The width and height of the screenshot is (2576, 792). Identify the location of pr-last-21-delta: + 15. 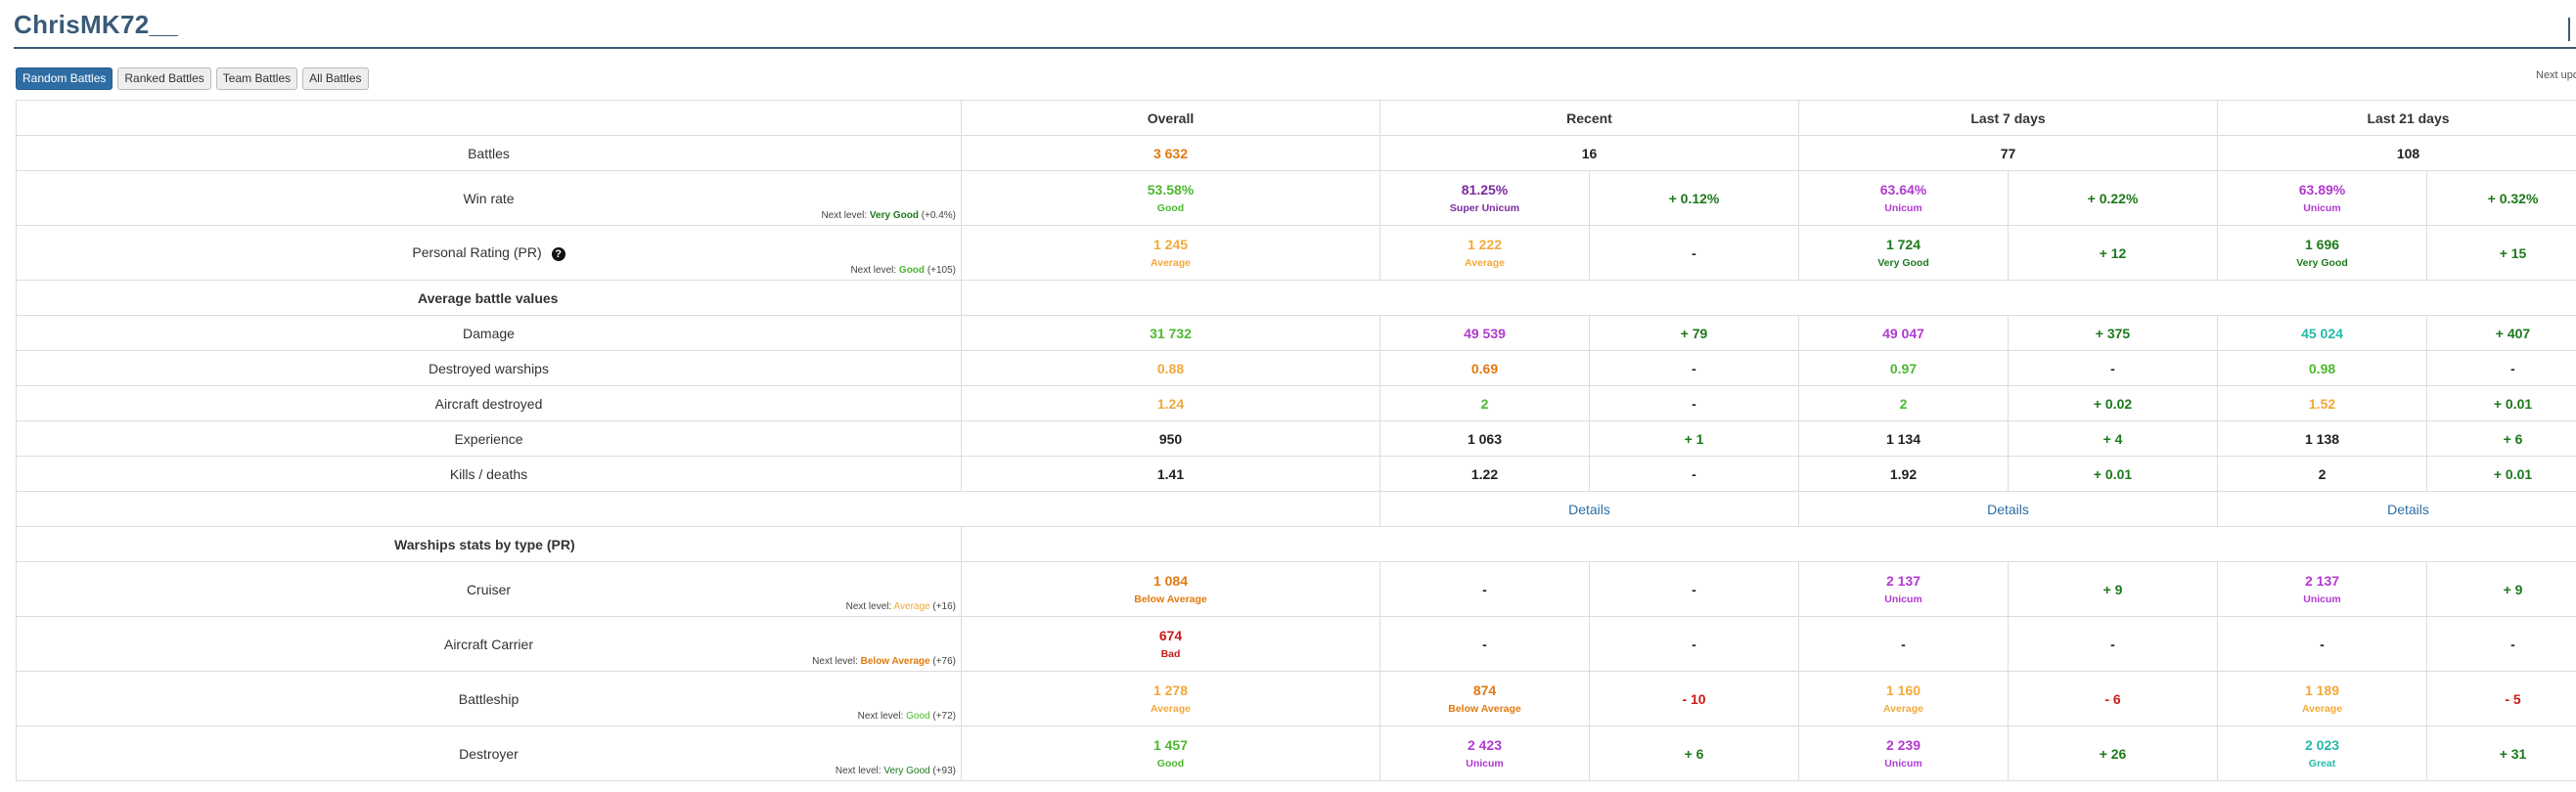
(2501, 253).